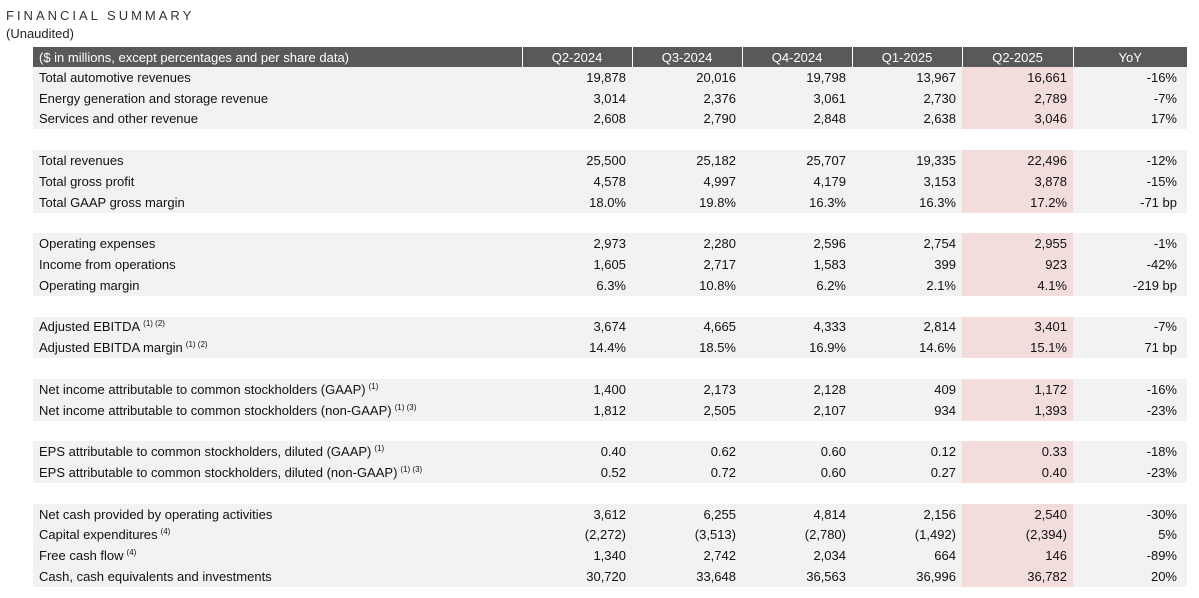 This screenshot has width=1199, height=598. What do you see at coordinates (1130, 181) in the screenshot?
I see `yoy-cell: -15%` at bounding box center [1130, 181].